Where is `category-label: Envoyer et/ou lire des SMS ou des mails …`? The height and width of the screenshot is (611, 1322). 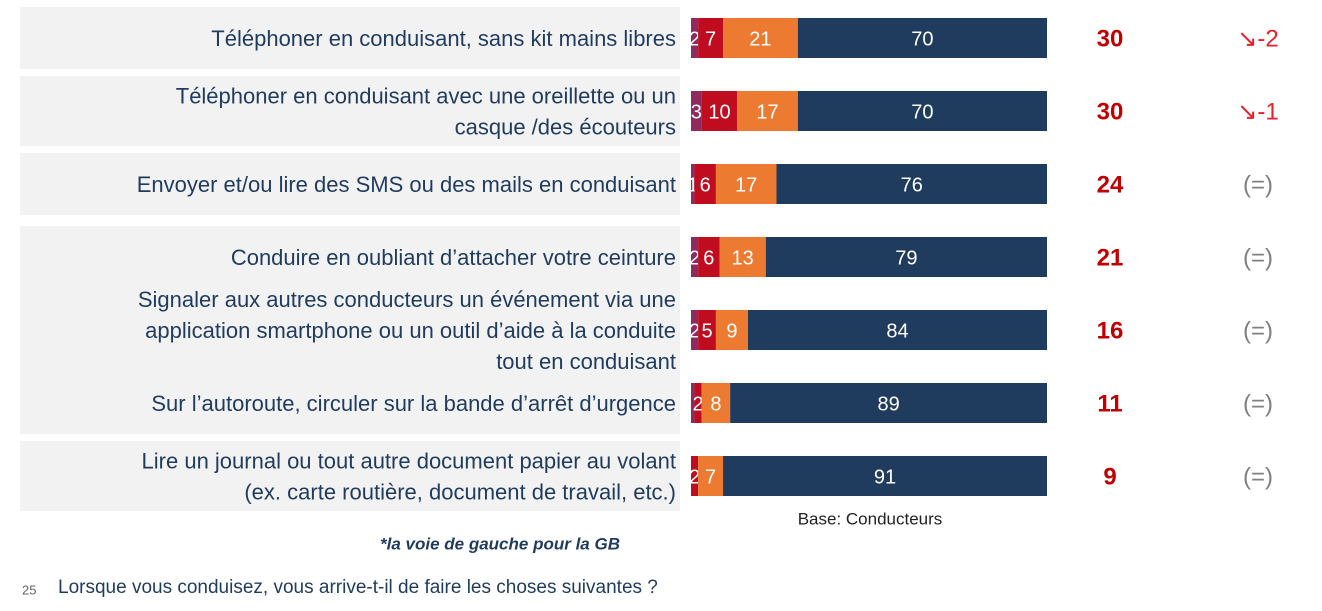 category-label: Envoyer et/ou lire des SMS ou des mails … is located at coordinates (406, 184).